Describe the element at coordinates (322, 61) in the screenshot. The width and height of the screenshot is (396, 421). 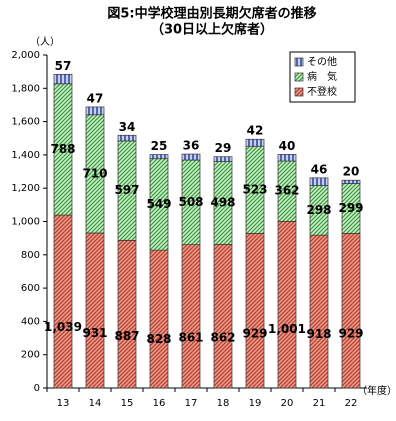
I see `legend-label: その他` at that location.